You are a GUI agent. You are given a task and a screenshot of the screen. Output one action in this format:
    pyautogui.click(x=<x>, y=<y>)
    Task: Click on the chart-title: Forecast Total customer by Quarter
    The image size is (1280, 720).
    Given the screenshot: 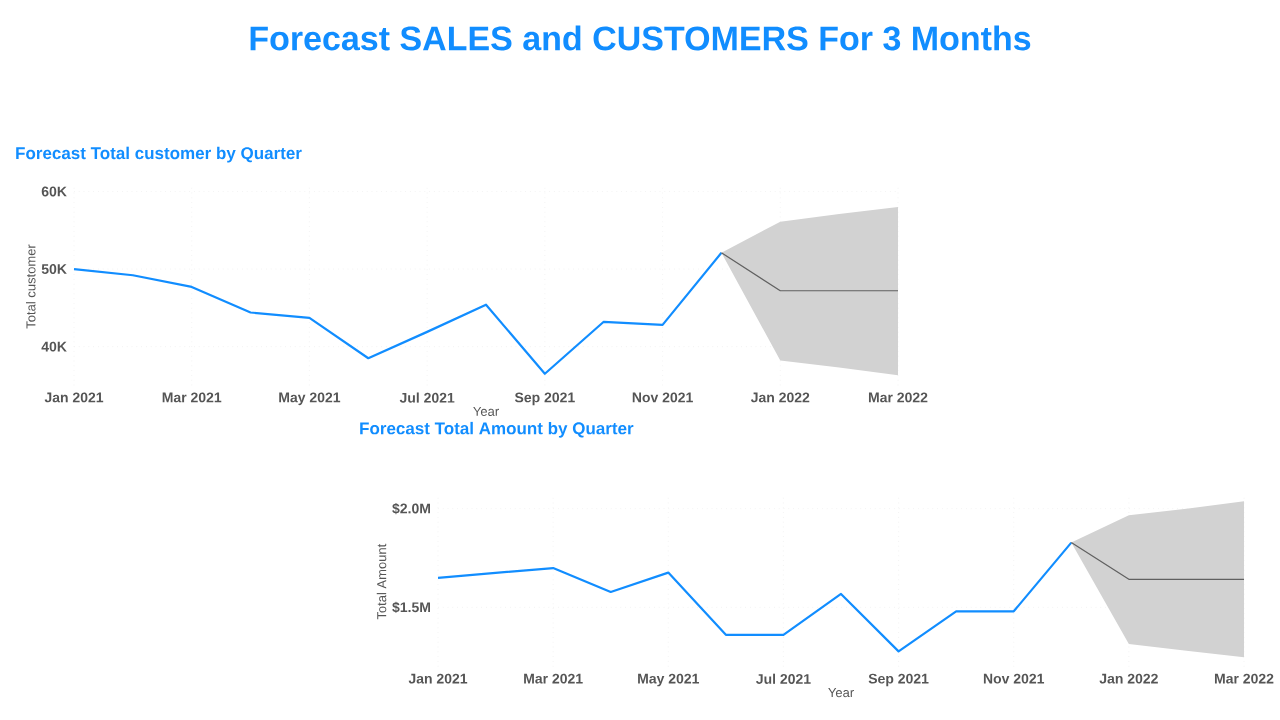 What is the action you would take?
    pyautogui.click(x=159, y=154)
    